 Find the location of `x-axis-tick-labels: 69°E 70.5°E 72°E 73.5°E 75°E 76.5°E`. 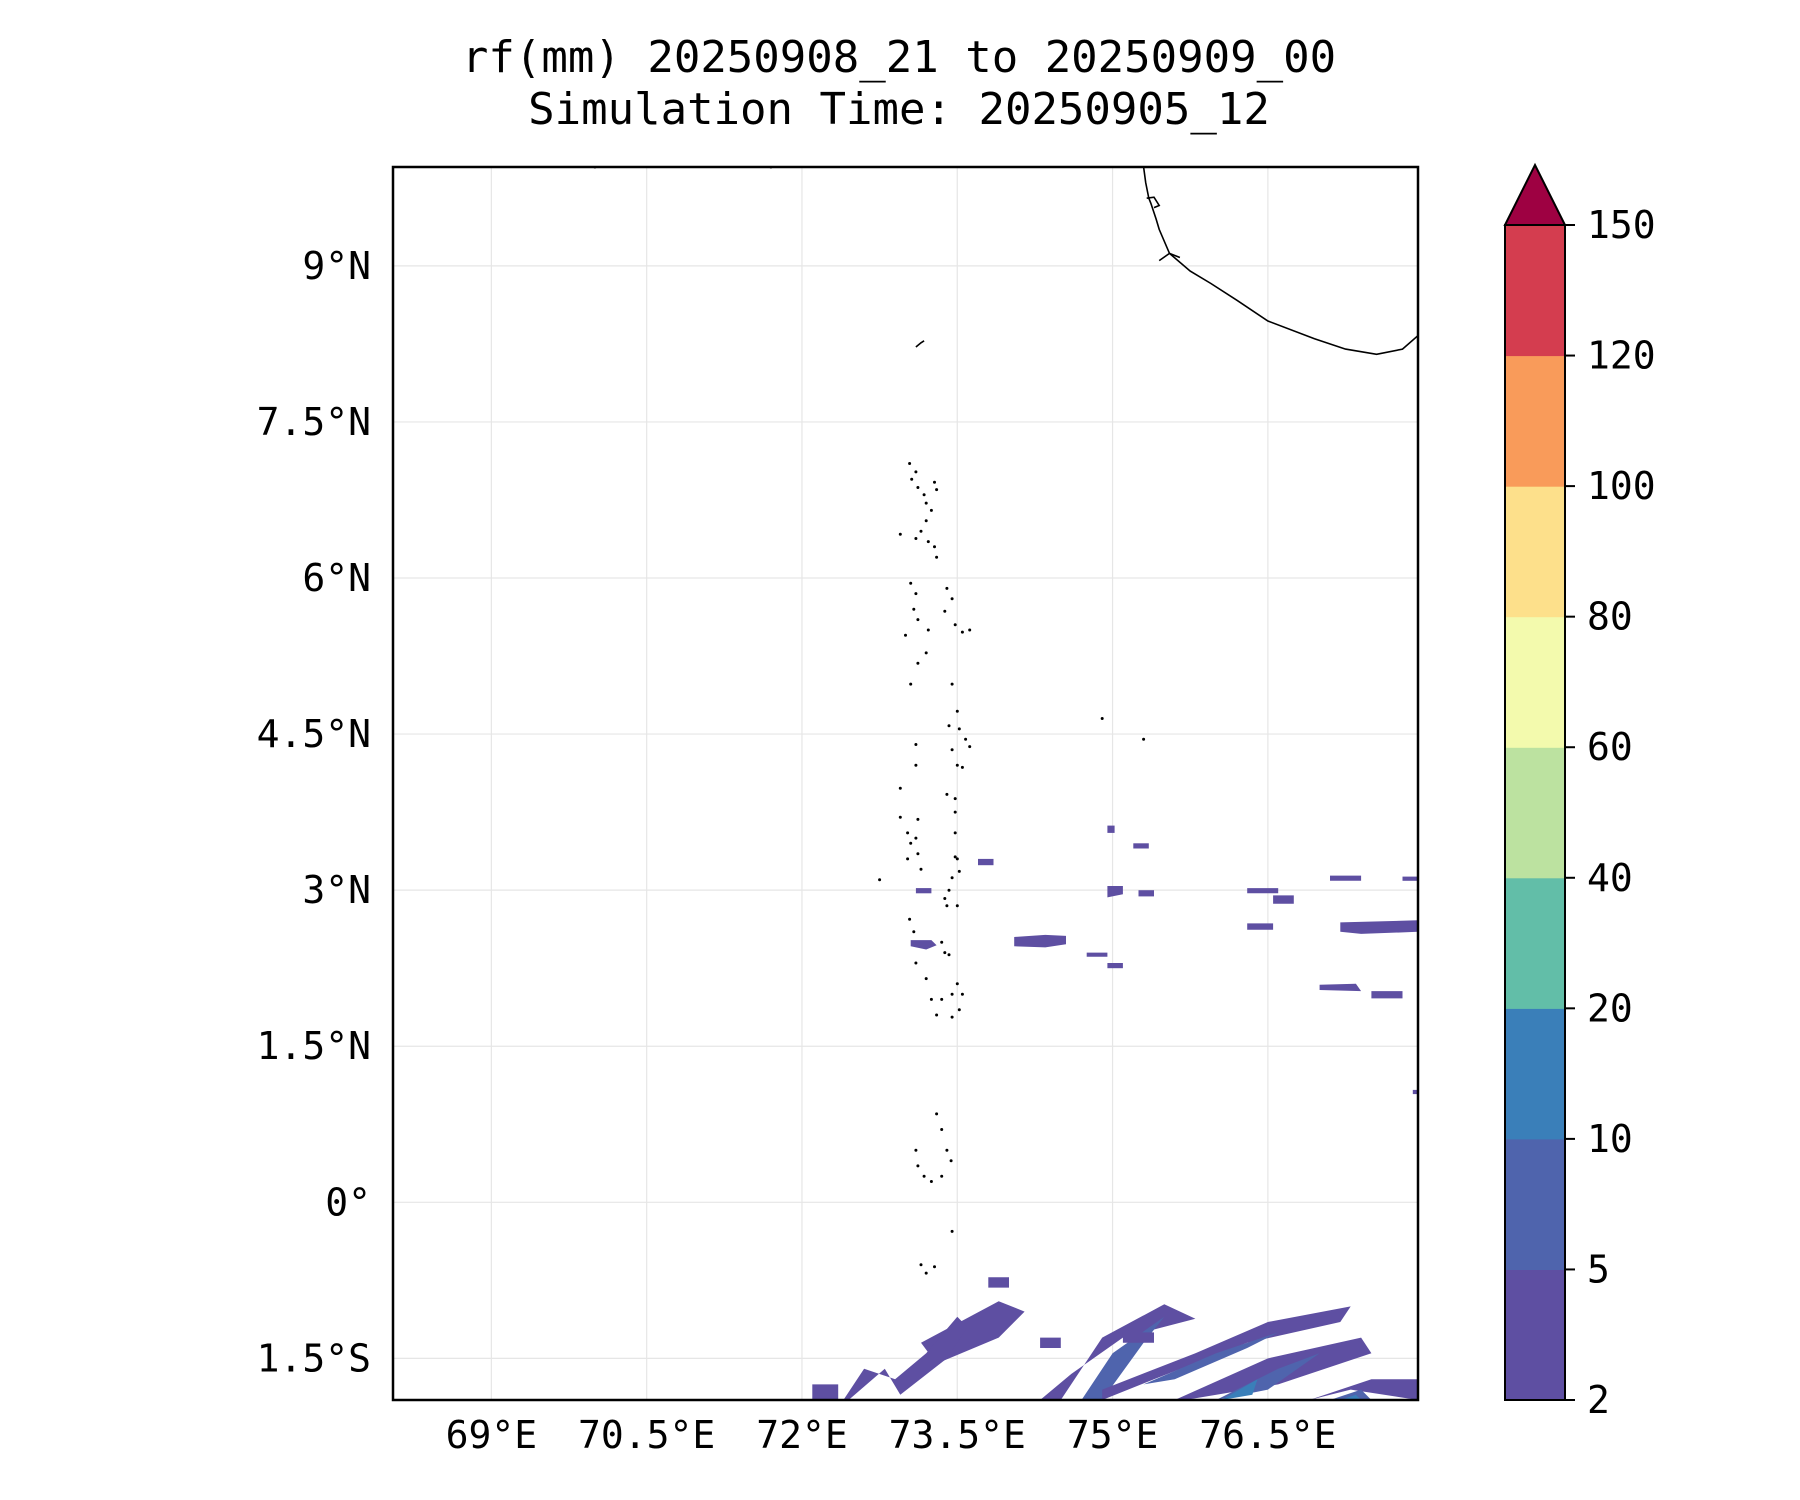

x-axis-tick-labels: 69°E 70.5°E 72°E 73.5°E 75°E 76.5°E is located at coordinates (891, 1435).